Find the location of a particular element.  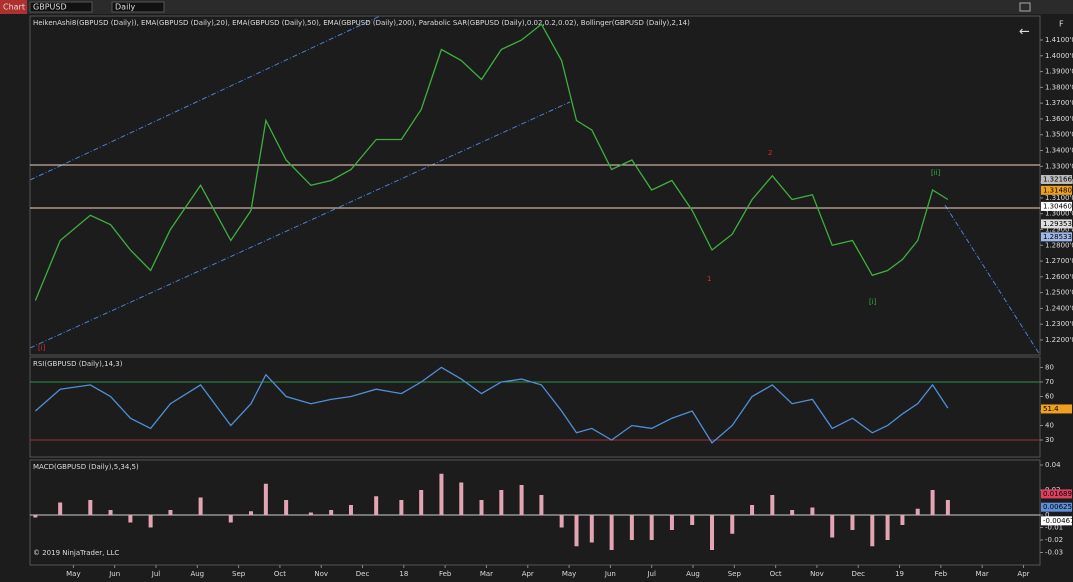

x-tick-label: 18 is located at coordinates (403, 574).